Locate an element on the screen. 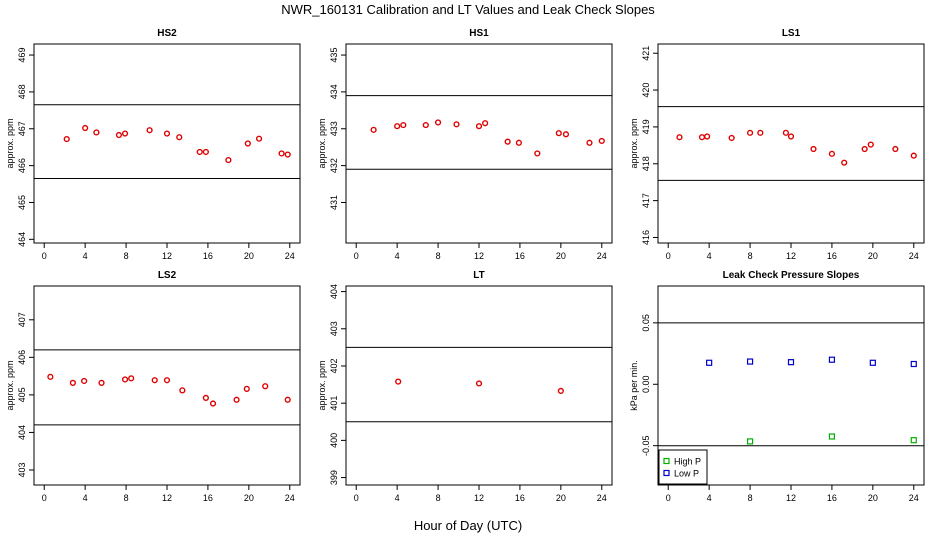 The height and width of the screenshot is (540, 936). y-tick-label: 418 is located at coordinates (646, 163).